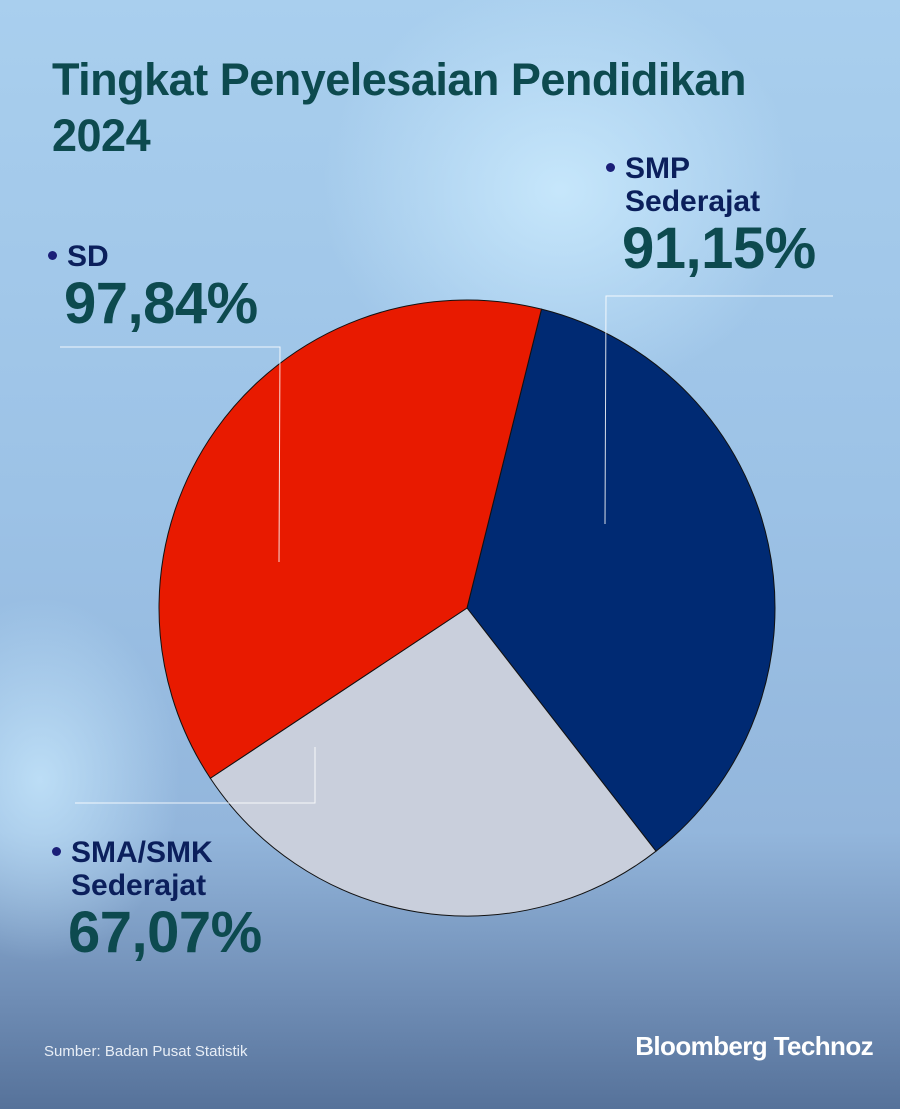  I want to click on label-sma-category: SMA/SMK Sederajat, so click(157, 869).